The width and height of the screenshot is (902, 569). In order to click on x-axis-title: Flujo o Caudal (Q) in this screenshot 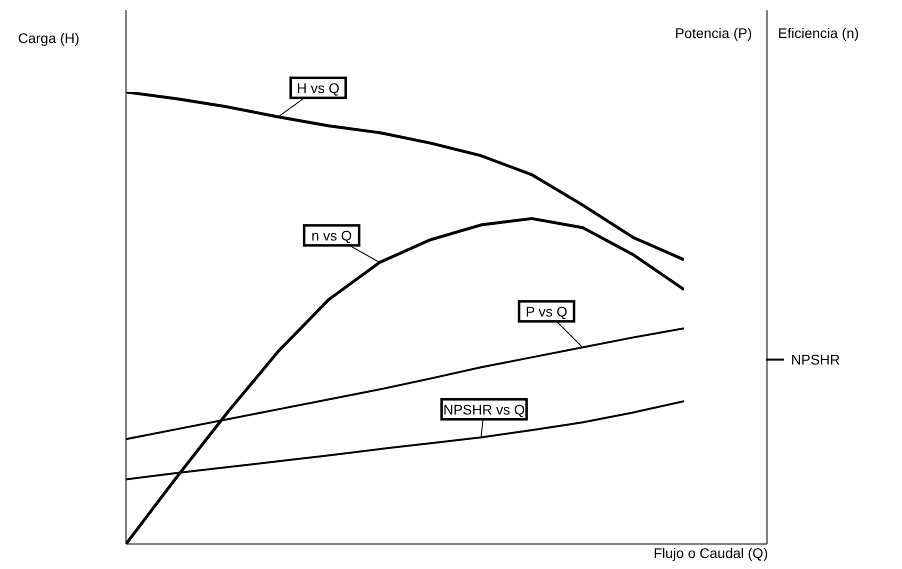, I will do `click(711, 553)`.